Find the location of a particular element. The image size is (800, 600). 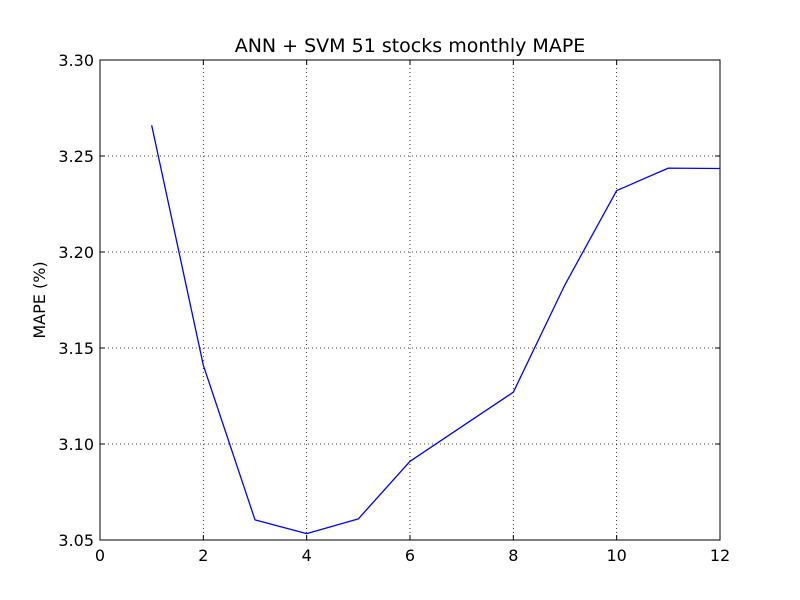

y-tick-label: 3.25 is located at coordinates (76, 156).